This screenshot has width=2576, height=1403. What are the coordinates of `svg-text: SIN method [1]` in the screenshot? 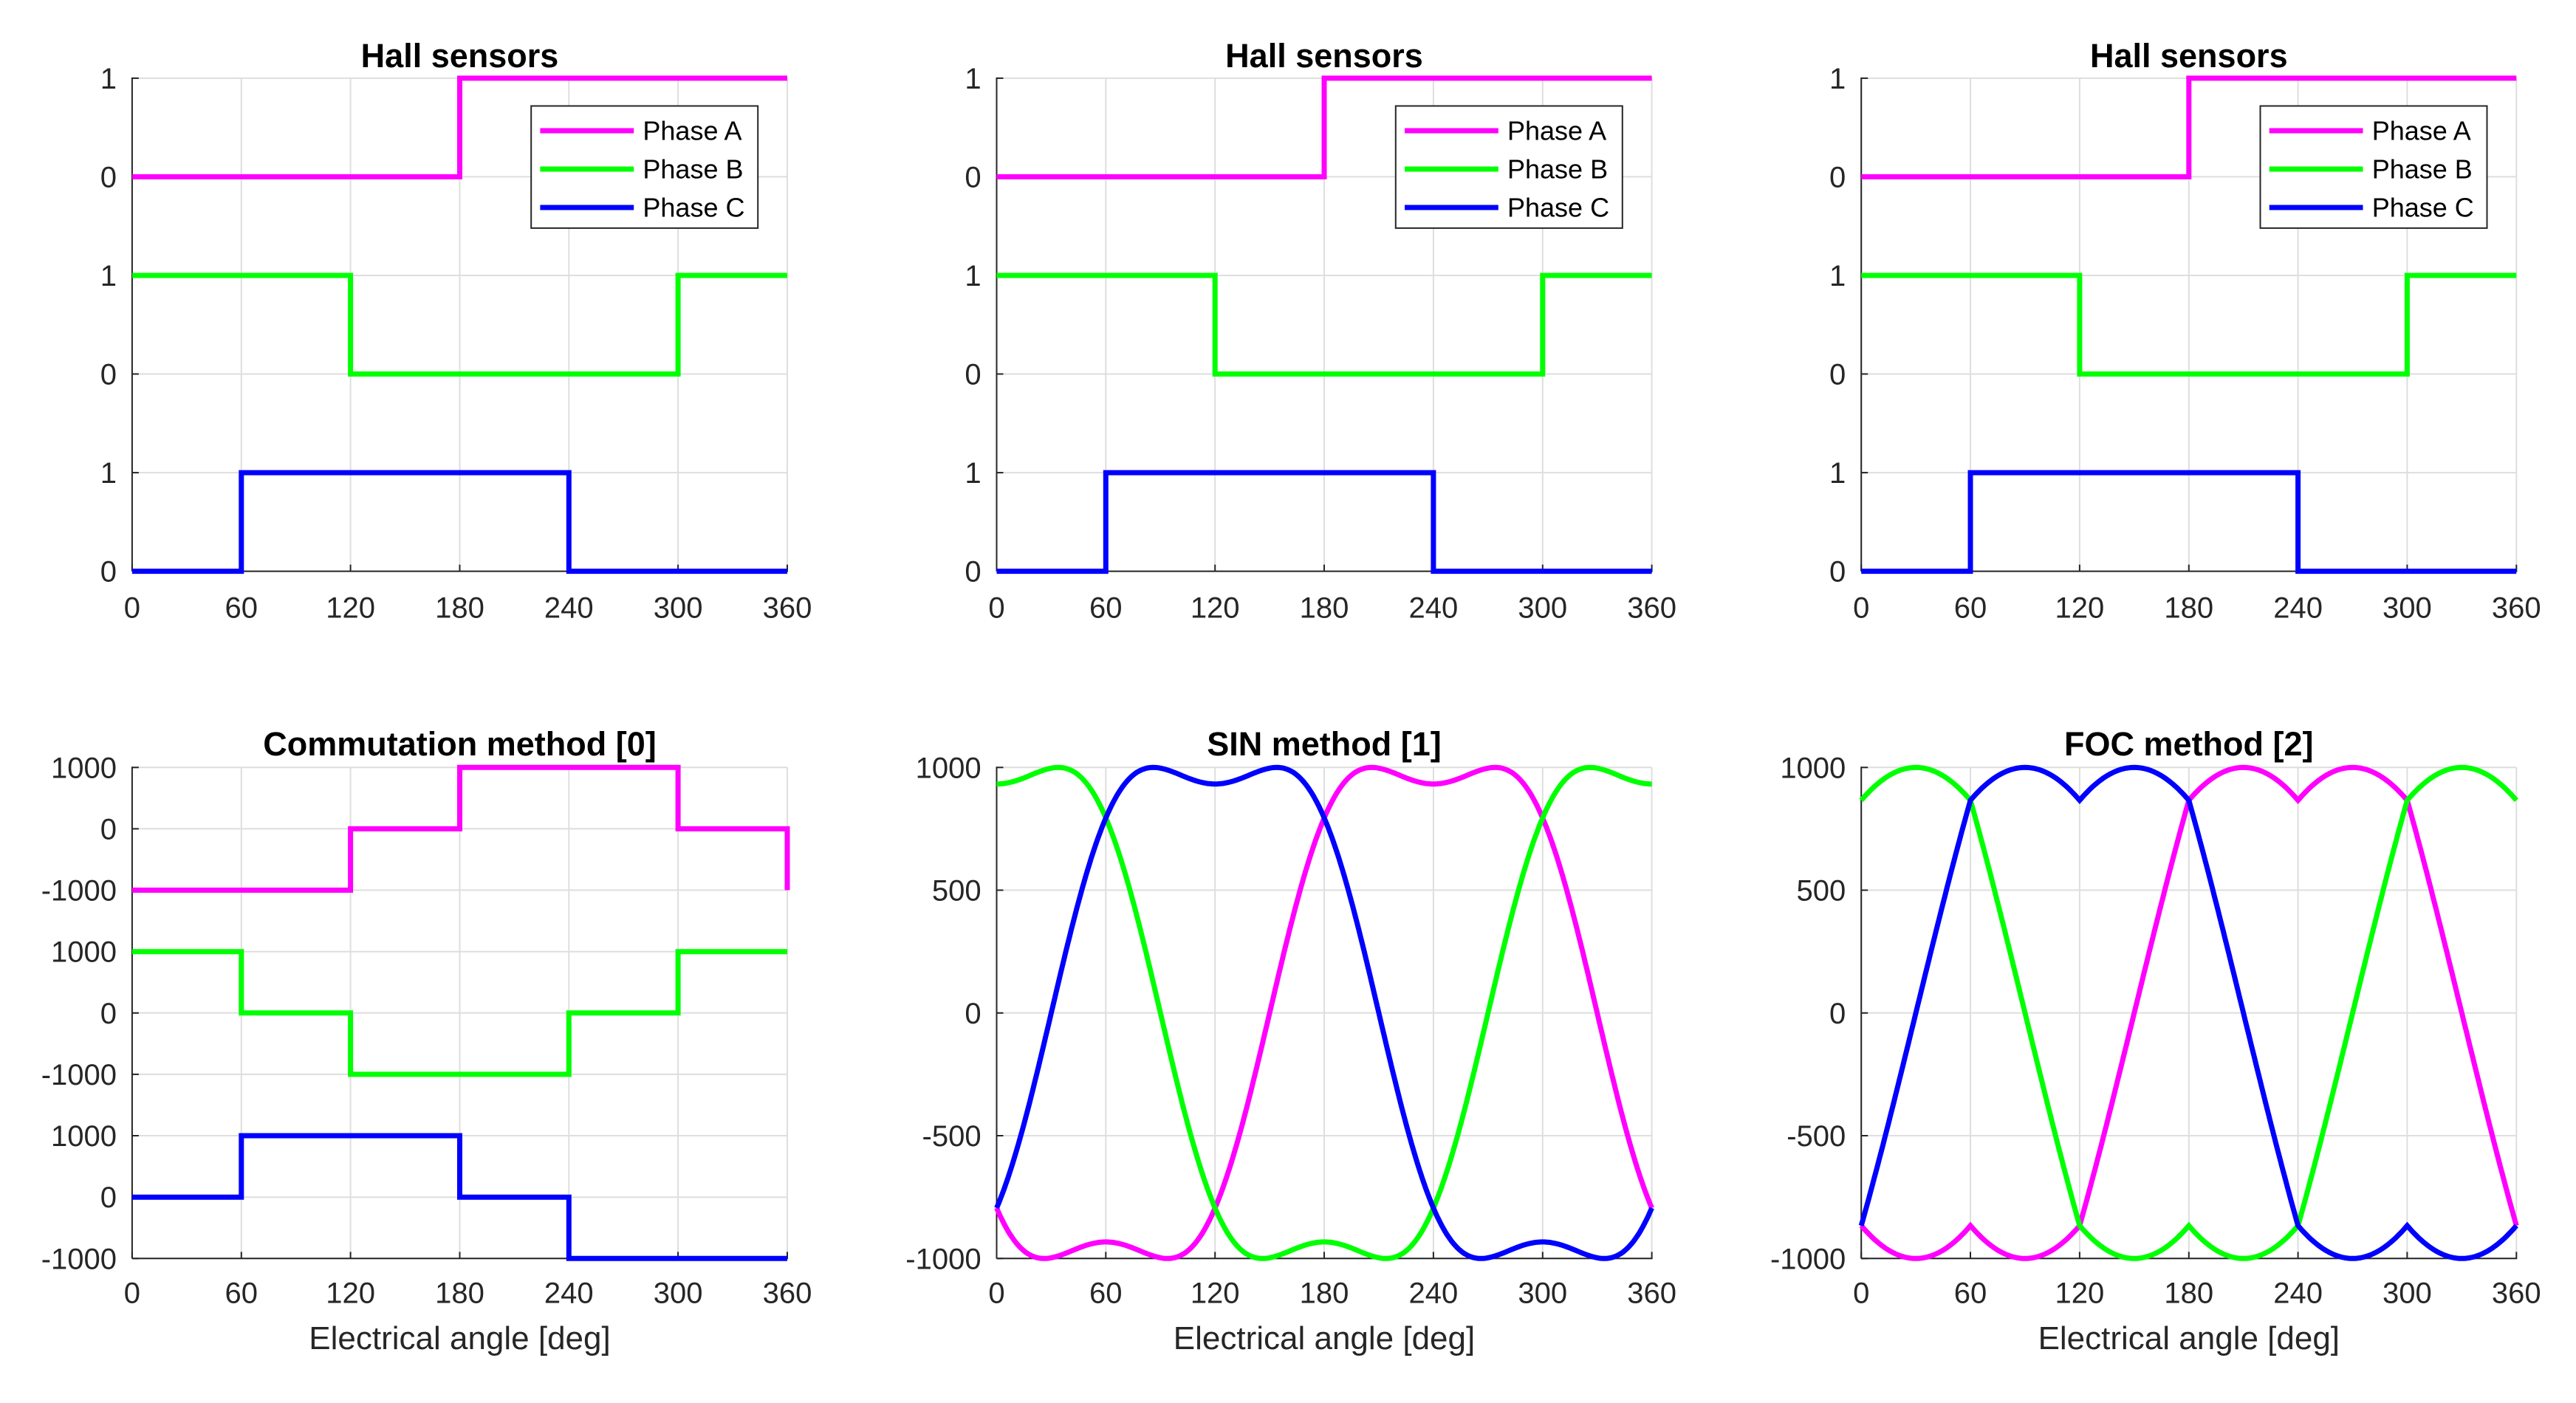 It's located at (1324, 744).